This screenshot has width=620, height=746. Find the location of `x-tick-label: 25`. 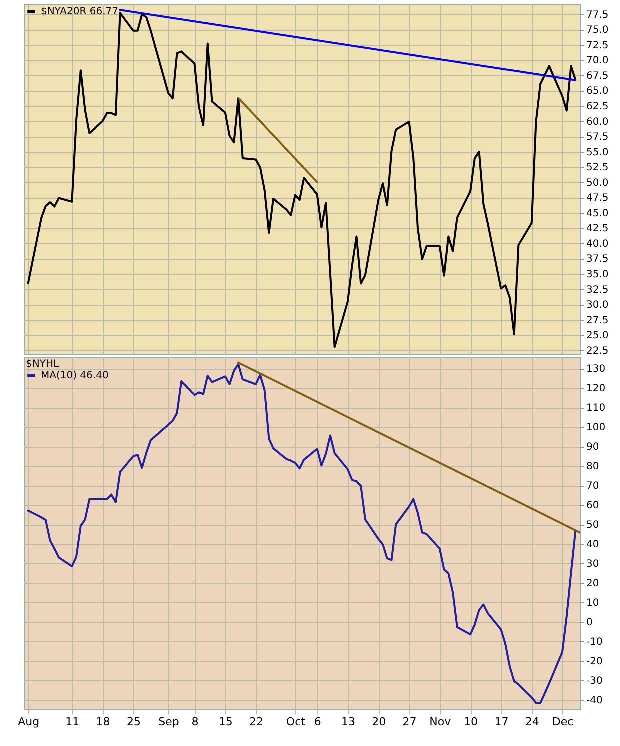

x-tick-label: 25 is located at coordinates (133, 722).